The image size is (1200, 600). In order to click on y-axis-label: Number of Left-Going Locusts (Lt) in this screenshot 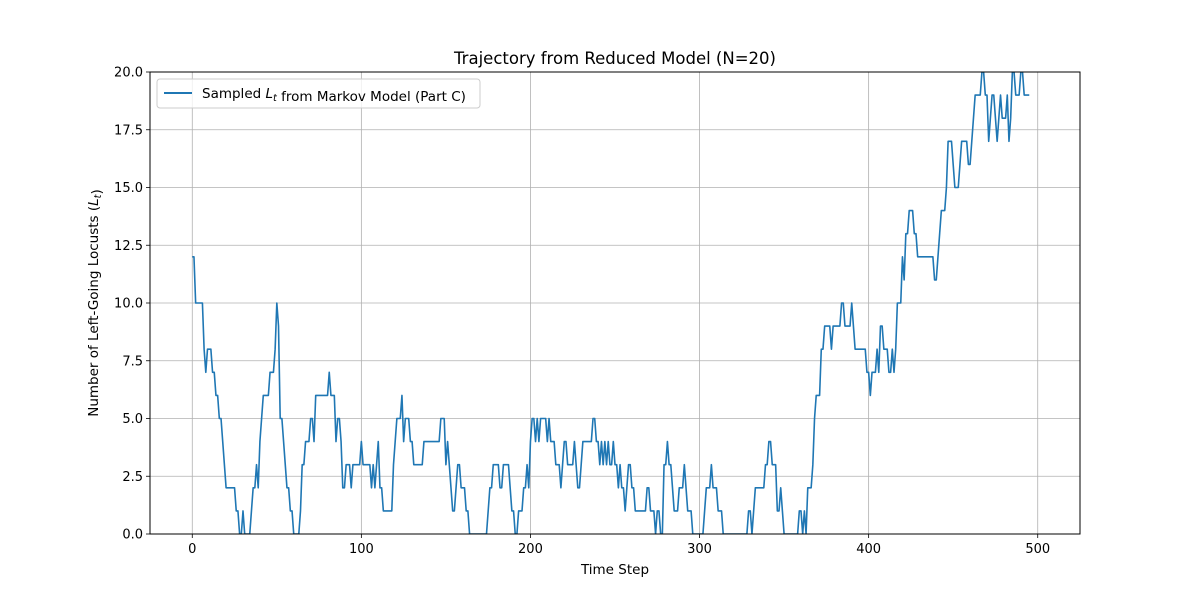, I will do `click(95, 303)`.